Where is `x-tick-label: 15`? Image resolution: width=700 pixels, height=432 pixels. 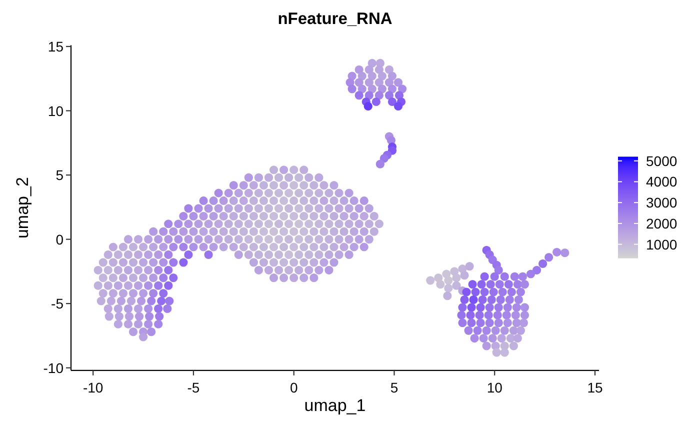 x-tick-label: 15 is located at coordinates (595, 387).